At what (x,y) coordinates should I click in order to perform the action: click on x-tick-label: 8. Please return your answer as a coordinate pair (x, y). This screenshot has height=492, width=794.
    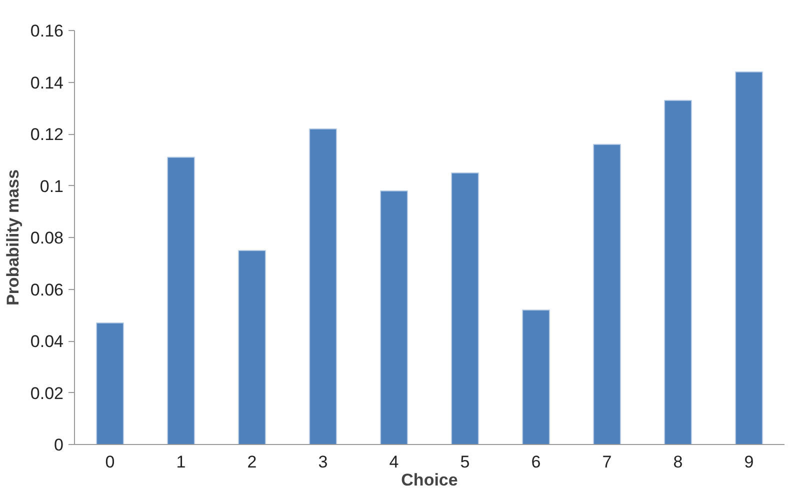
    Looking at the image, I should click on (678, 462).